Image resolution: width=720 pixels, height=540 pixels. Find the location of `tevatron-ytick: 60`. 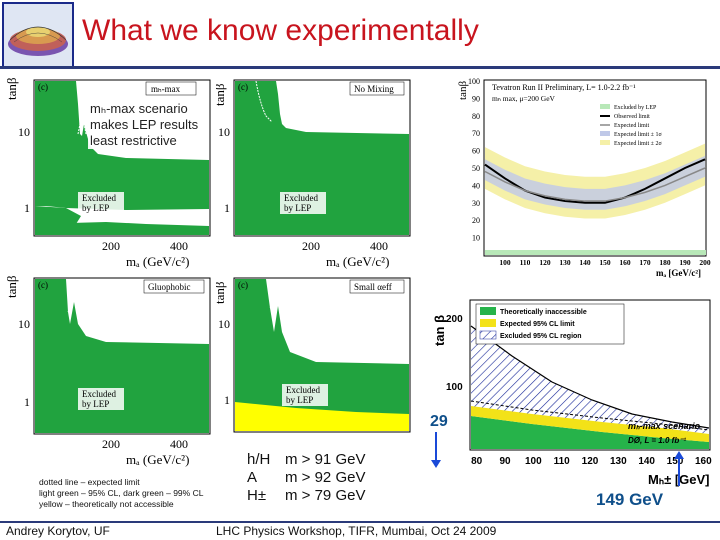

tevatron-ytick: 60 is located at coordinates (476, 151).